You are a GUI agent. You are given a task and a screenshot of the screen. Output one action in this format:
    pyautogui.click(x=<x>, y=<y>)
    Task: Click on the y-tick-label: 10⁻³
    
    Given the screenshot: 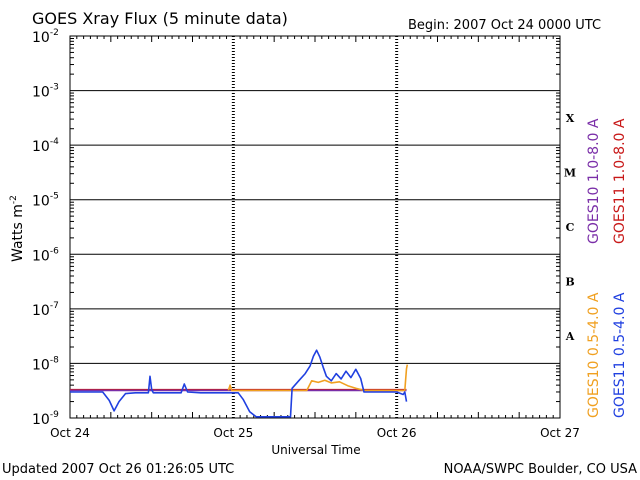 What is the action you would take?
    pyautogui.click(x=45, y=92)
    